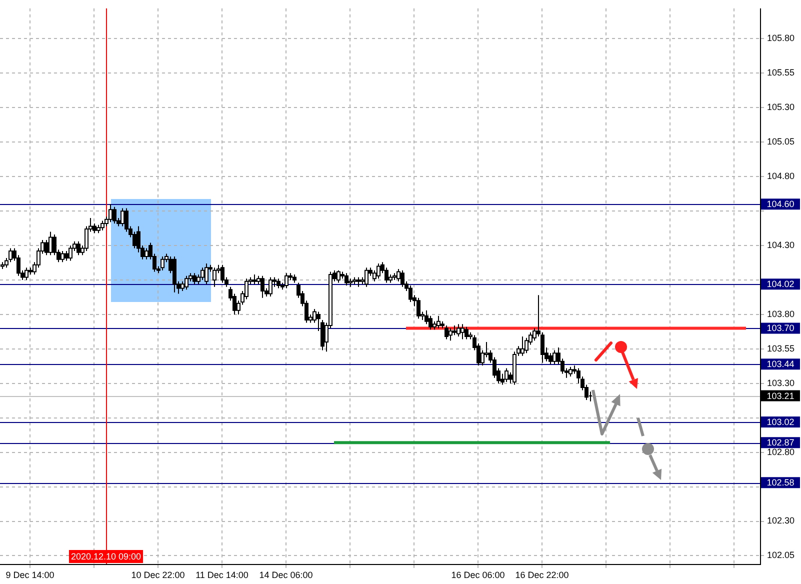 Image resolution: width=801 pixels, height=584 pixels. I want to click on y-tick-label: 102.05, so click(781, 555).